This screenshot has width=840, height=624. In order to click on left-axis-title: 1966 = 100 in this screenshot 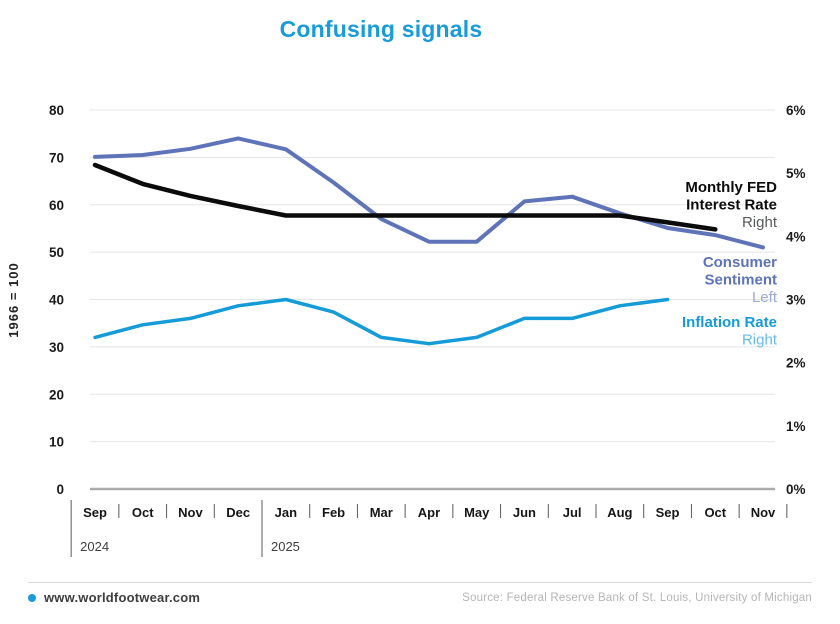, I will do `click(13, 299)`.